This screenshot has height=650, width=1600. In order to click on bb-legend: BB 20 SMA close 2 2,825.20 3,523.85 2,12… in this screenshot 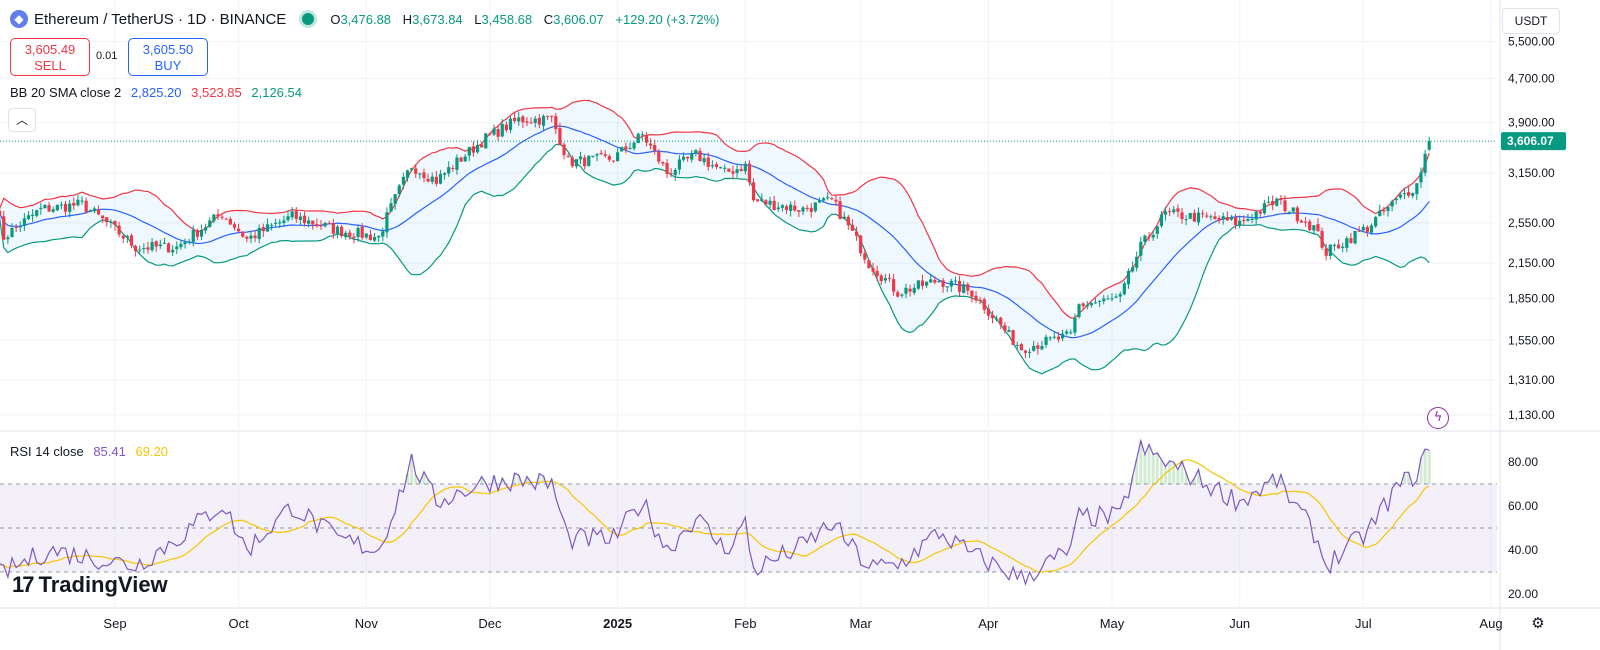, I will do `click(156, 92)`.